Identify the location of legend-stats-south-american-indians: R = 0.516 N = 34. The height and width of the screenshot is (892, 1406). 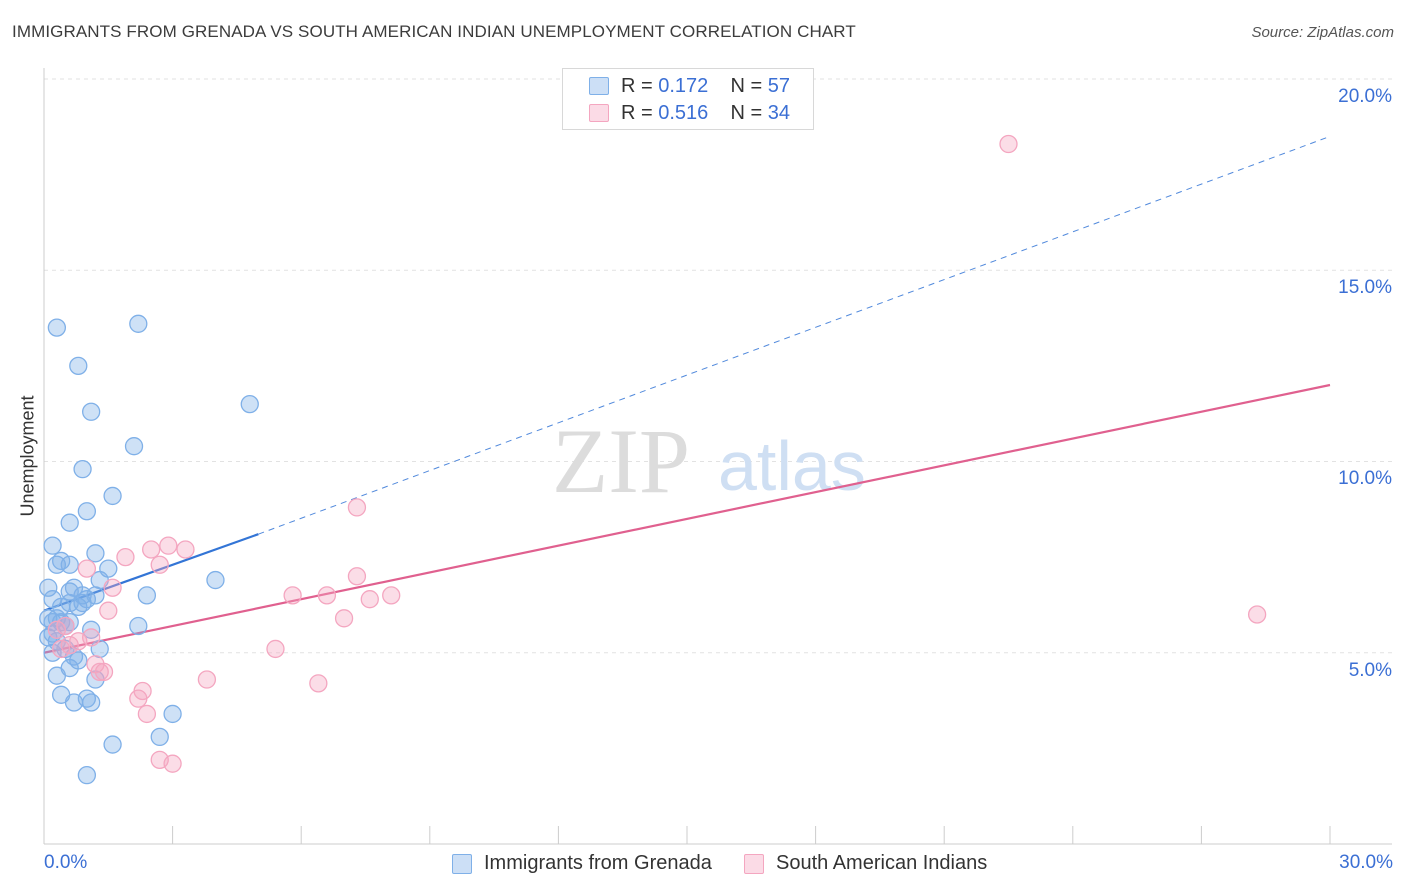
(705, 113).